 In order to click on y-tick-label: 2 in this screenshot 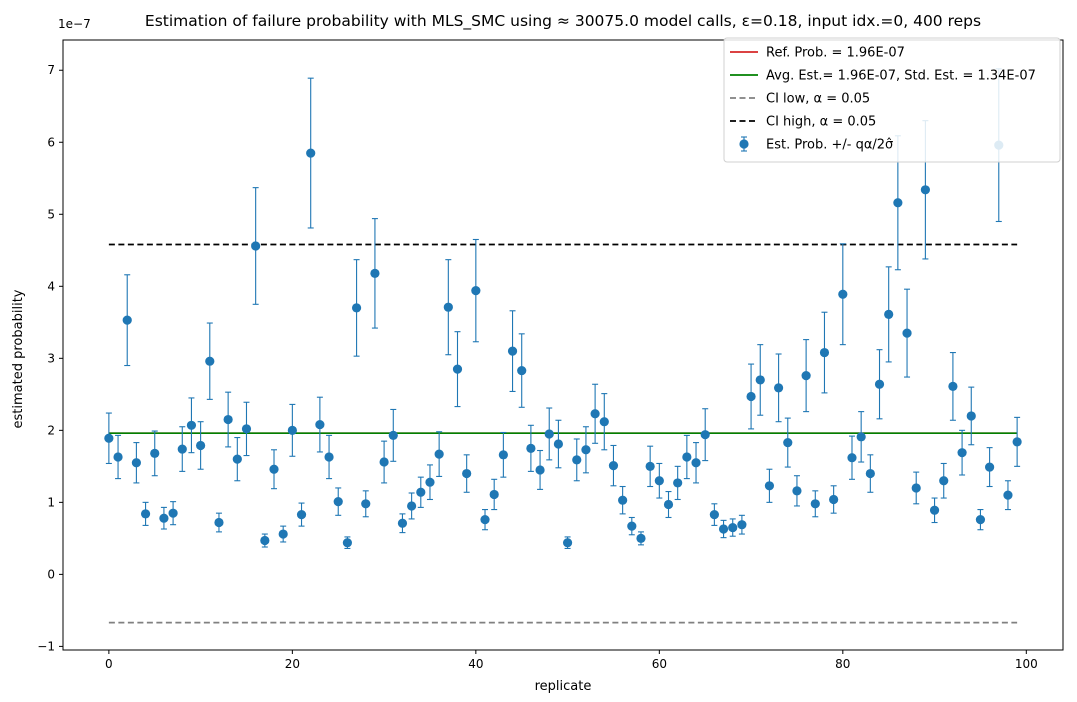, I will do `click(51, 430)`.